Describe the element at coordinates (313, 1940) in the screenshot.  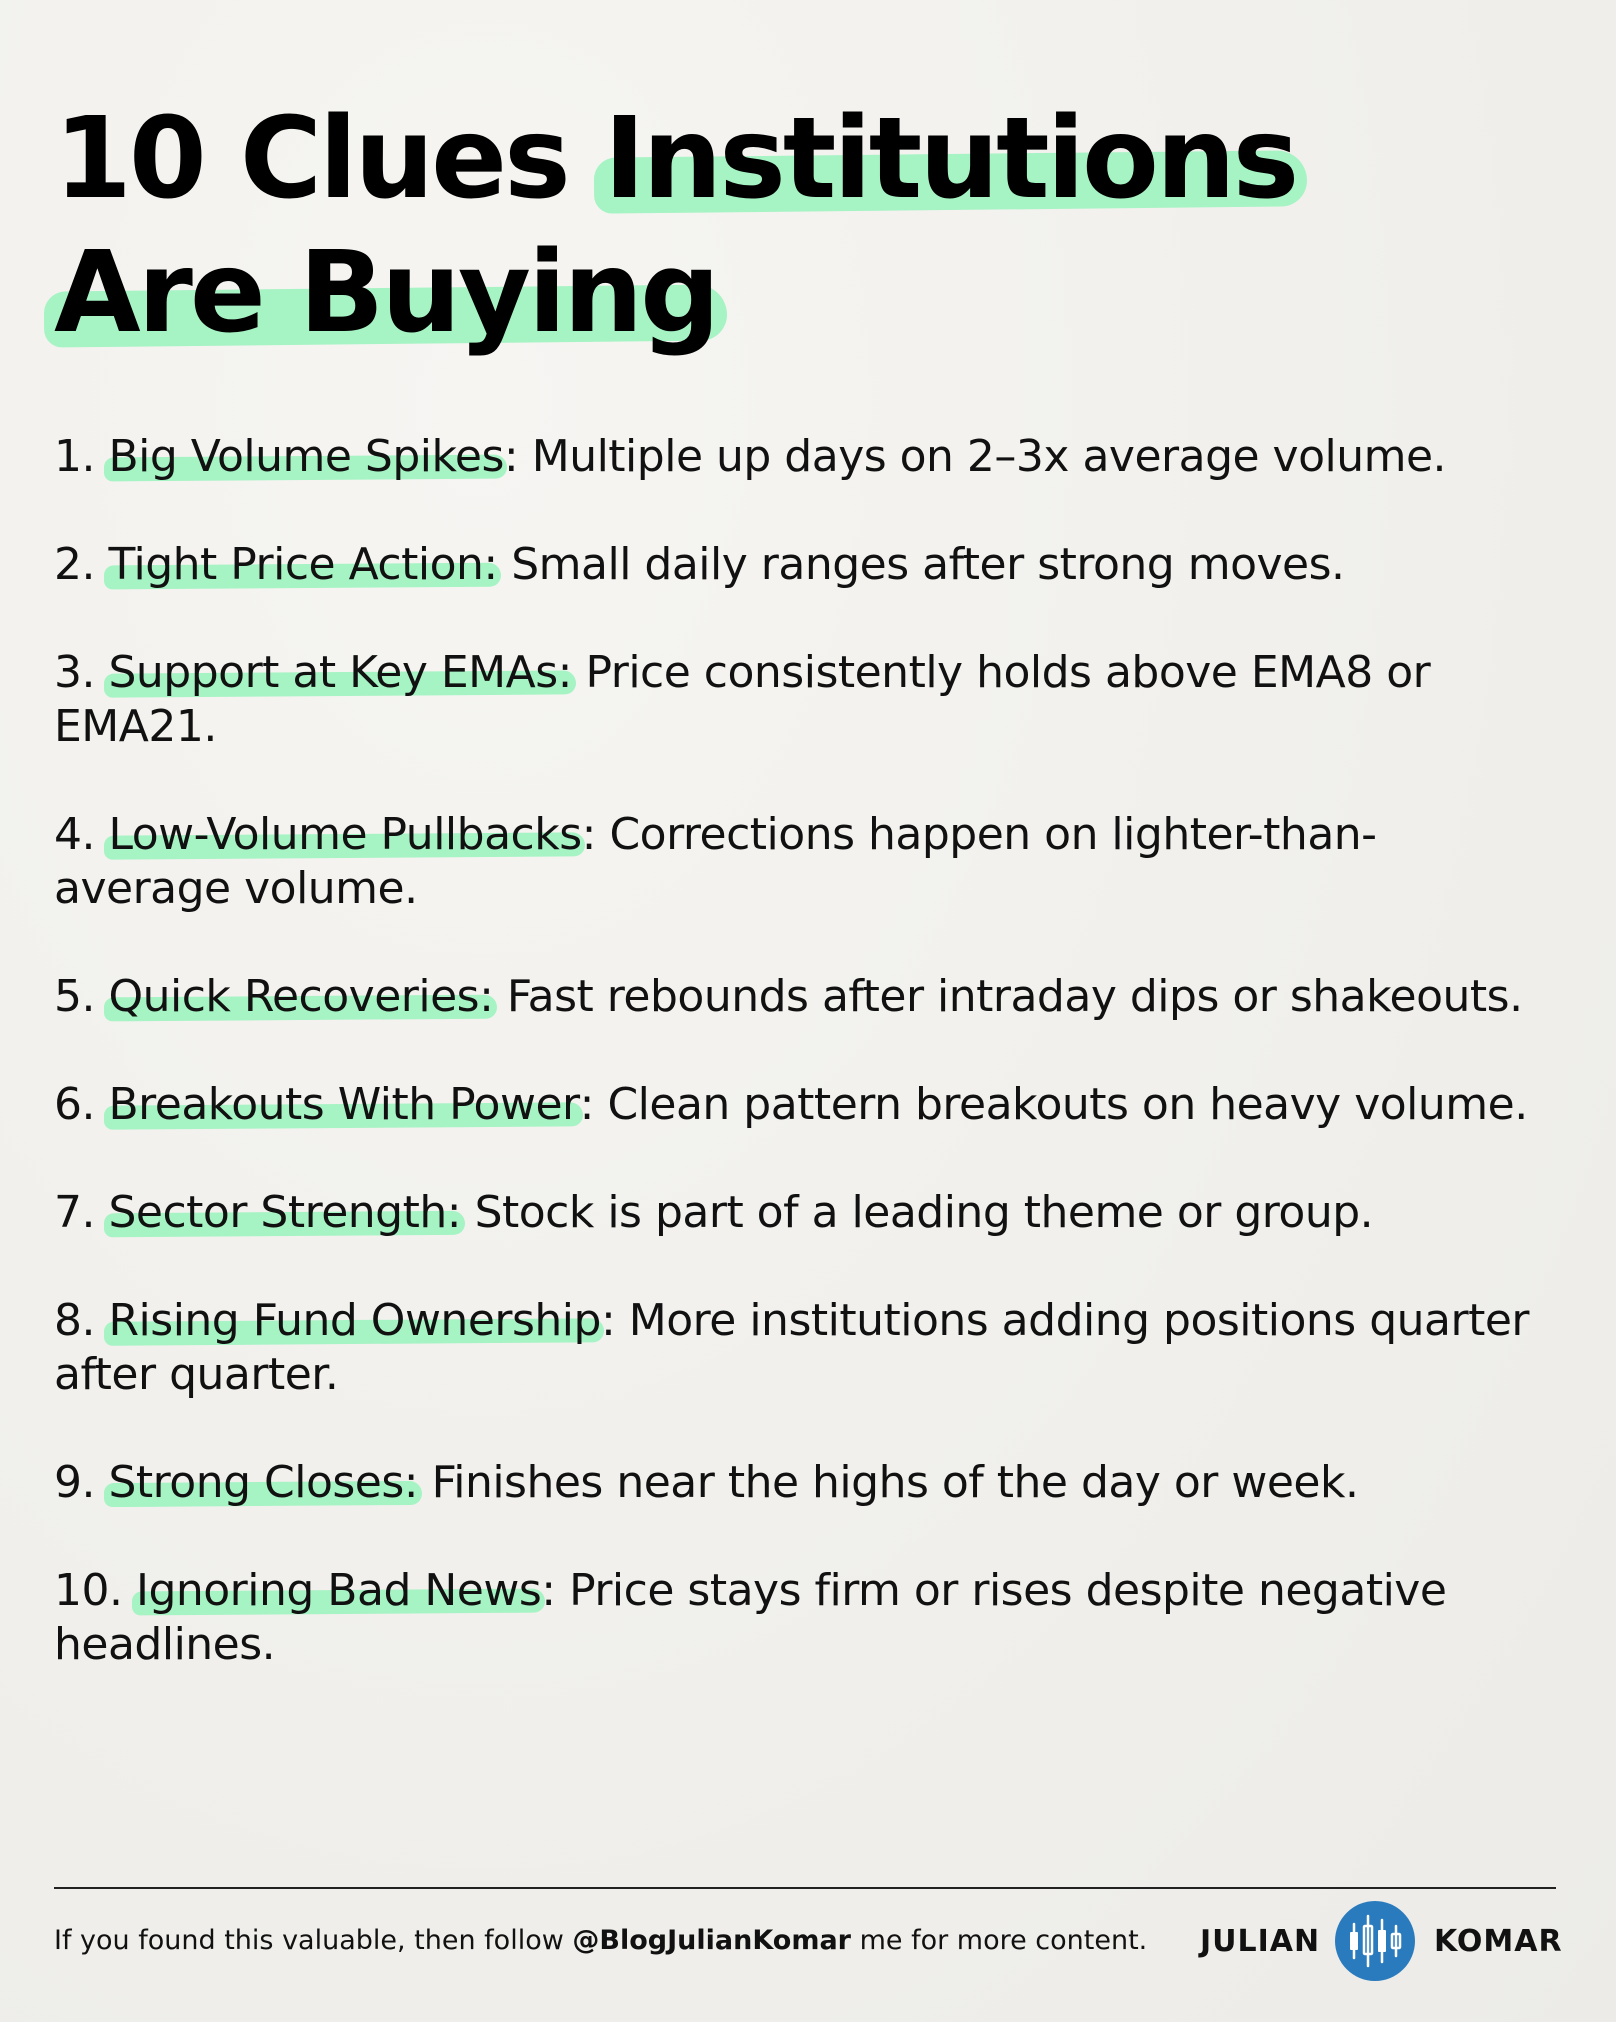
I see `footer-text-before: If you found this valuable, then follow` at that location.